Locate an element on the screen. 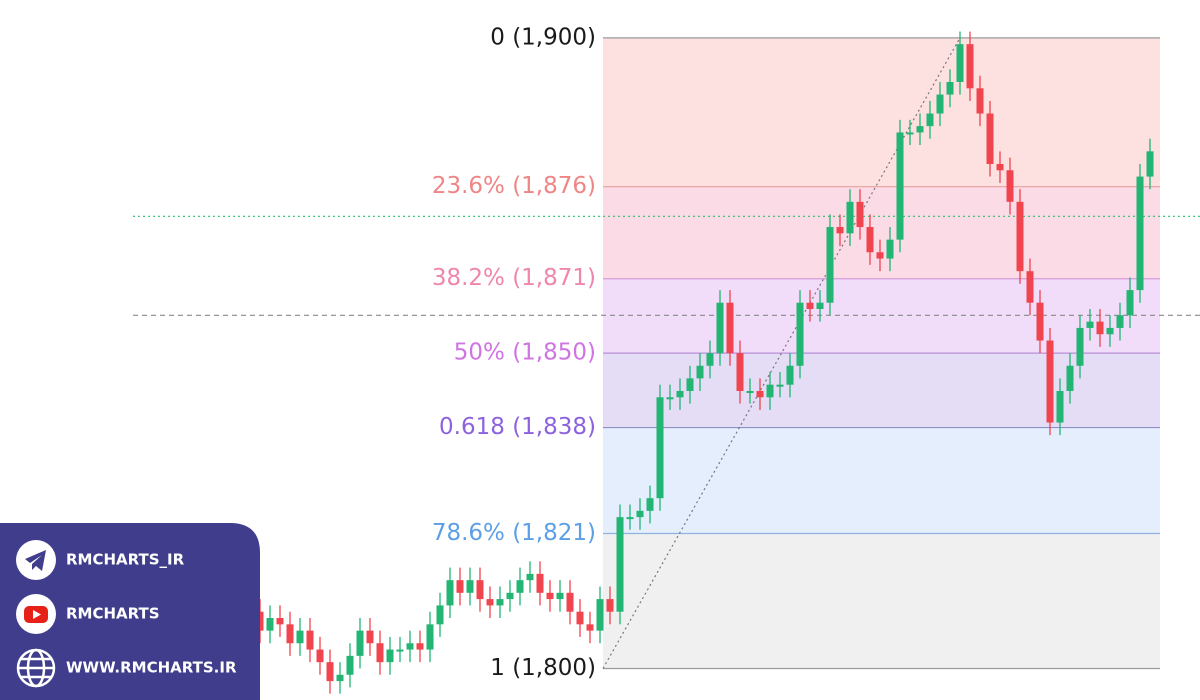 The image size is (1200, 700). fib-level-label: 1 (1,800) is located at coordinates (543, 668).